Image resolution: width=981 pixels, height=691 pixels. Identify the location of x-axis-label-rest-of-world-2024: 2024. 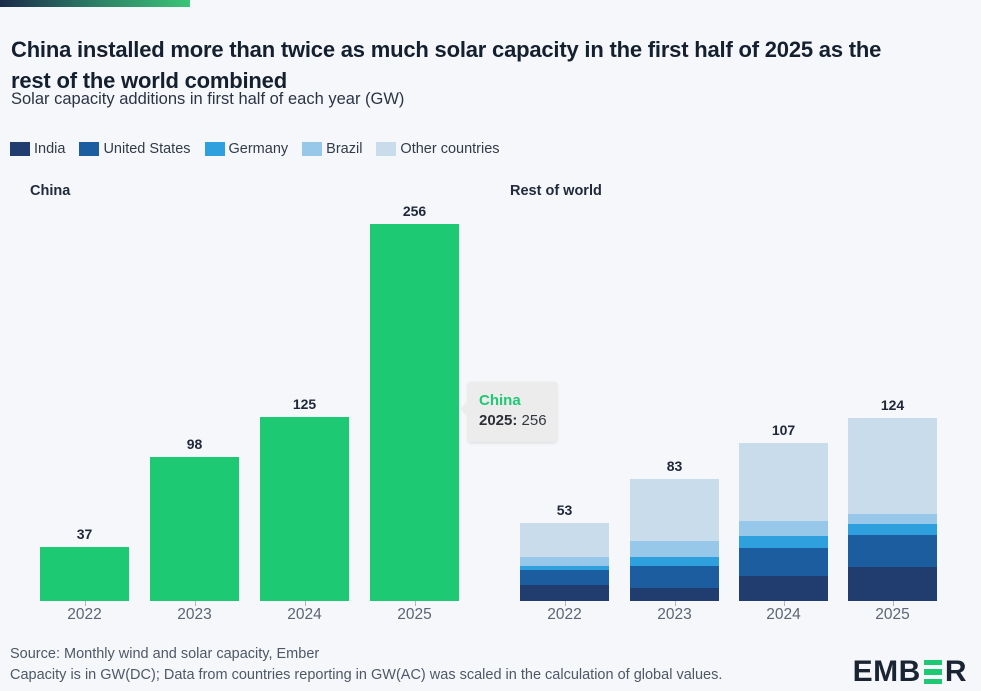
(783, 614).